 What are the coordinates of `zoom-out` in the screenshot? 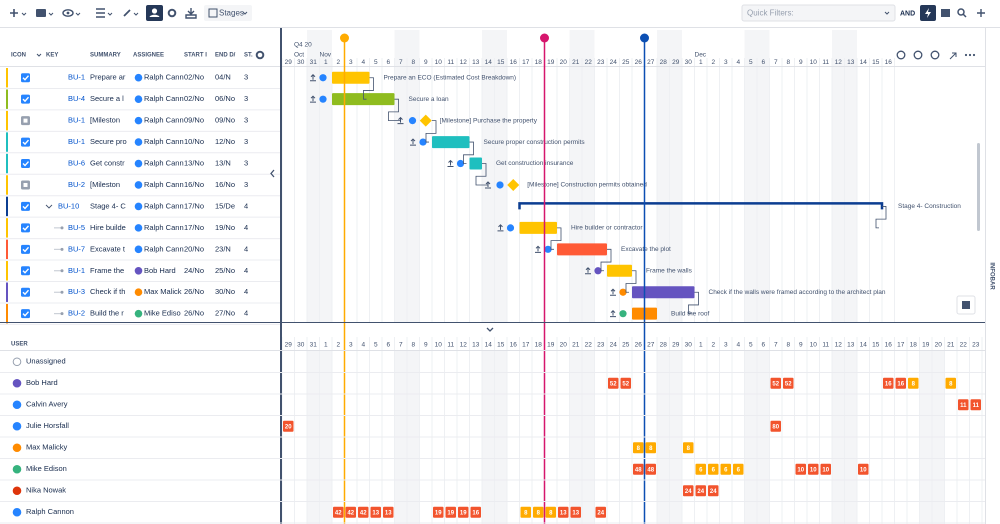 It's located at (918, 55).